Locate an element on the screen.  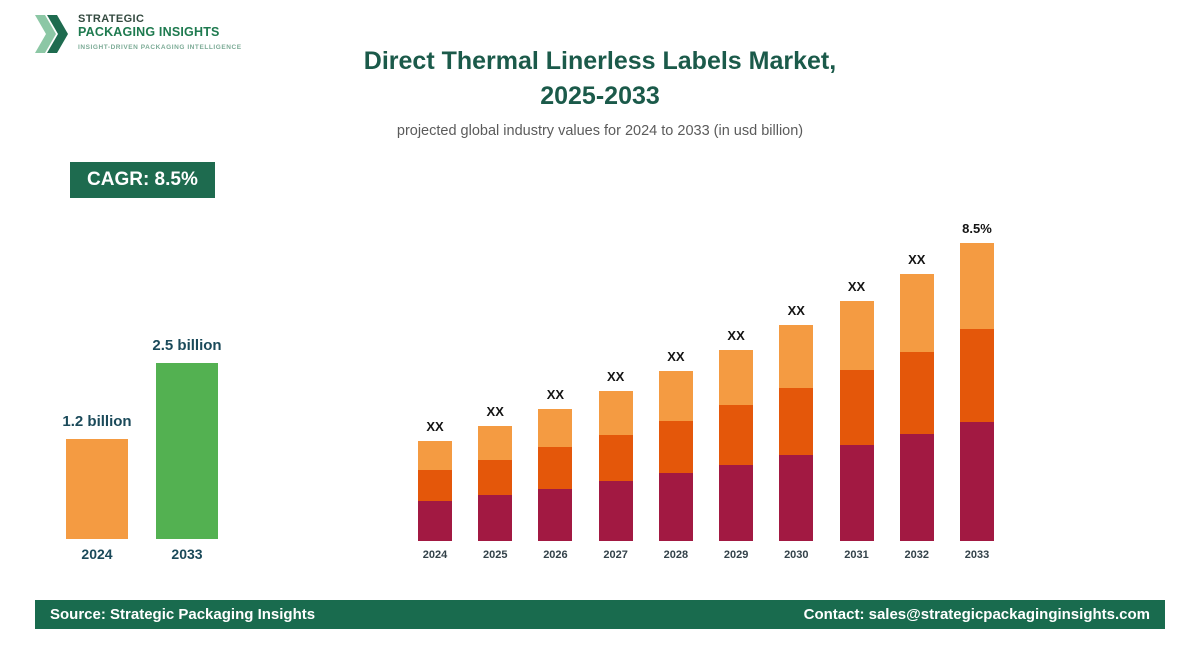
stacked-bar-2025 is located at coordinates (495, 483).